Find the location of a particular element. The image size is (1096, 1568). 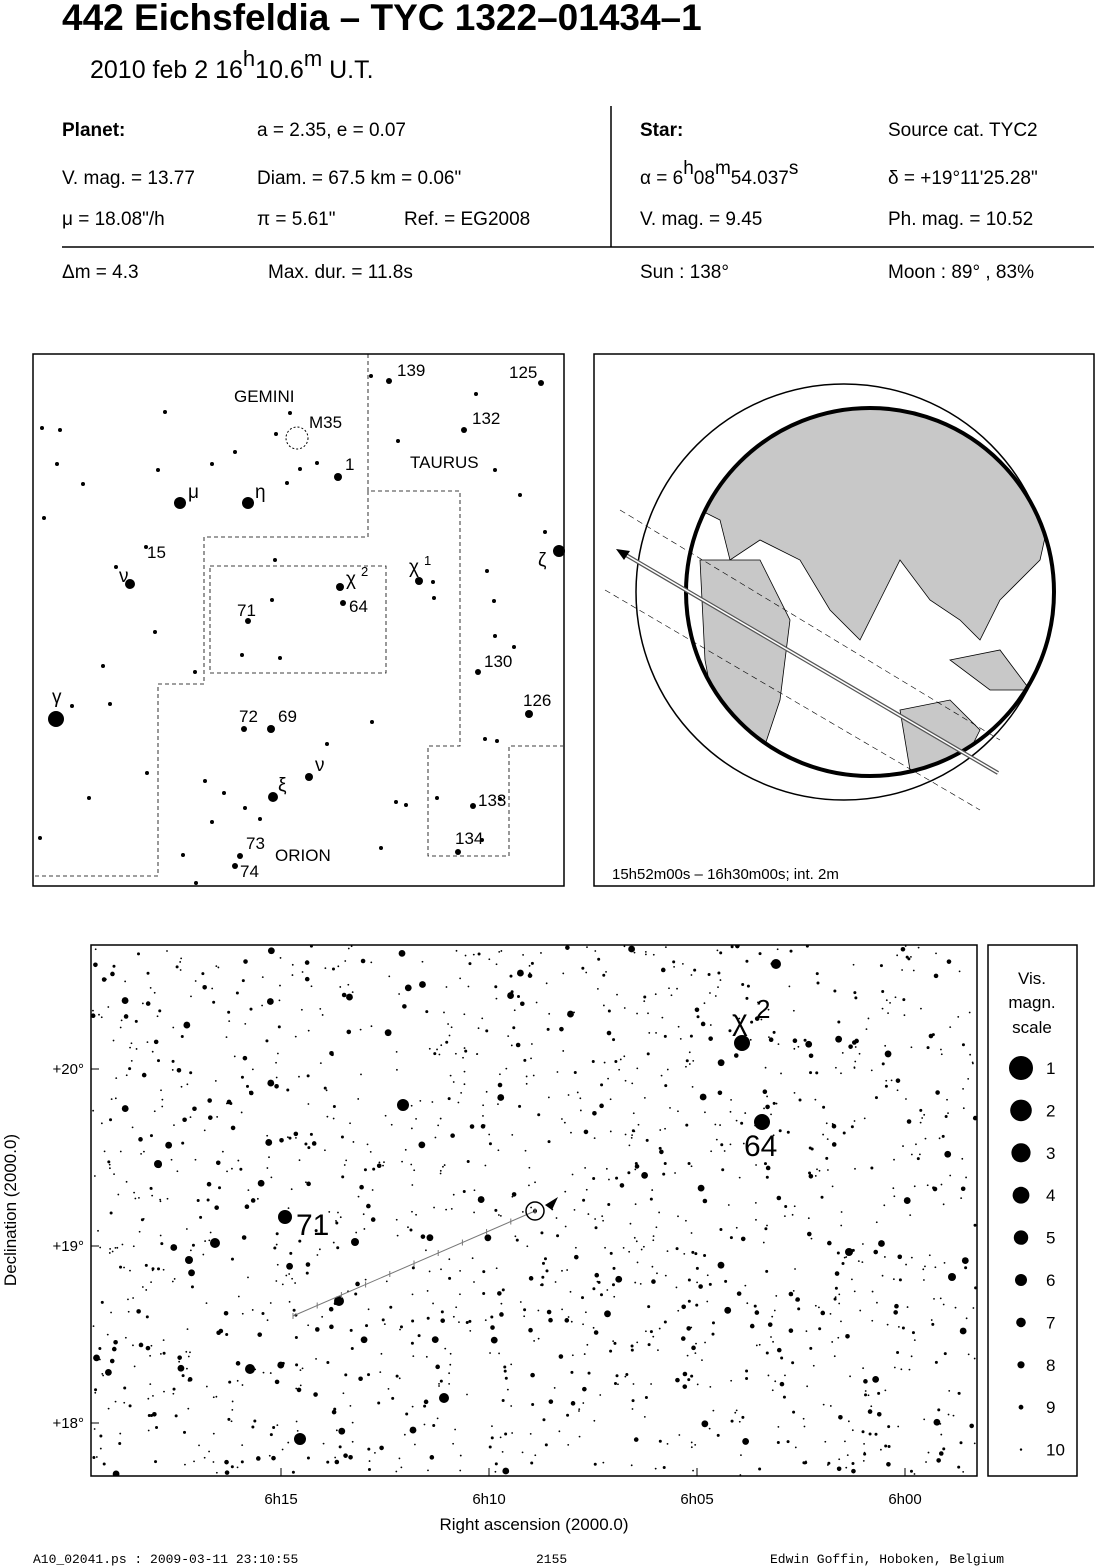

cluster is located at coordinates (297, 438).